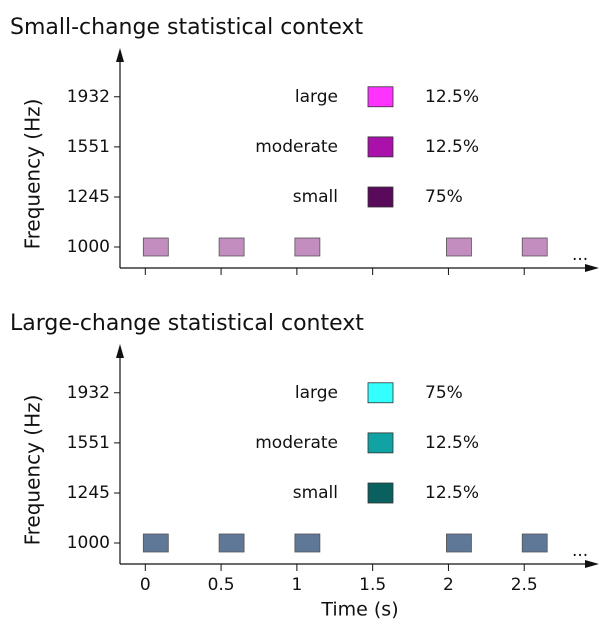 The image size is (607, 624). I want to click on chart-title: Large-change statistical context, so click(187, 323).